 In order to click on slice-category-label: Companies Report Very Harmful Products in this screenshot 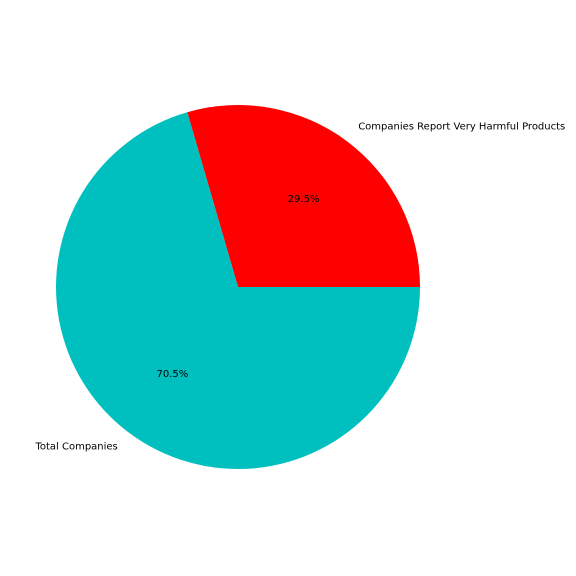, I will do `click(461, 126)`.